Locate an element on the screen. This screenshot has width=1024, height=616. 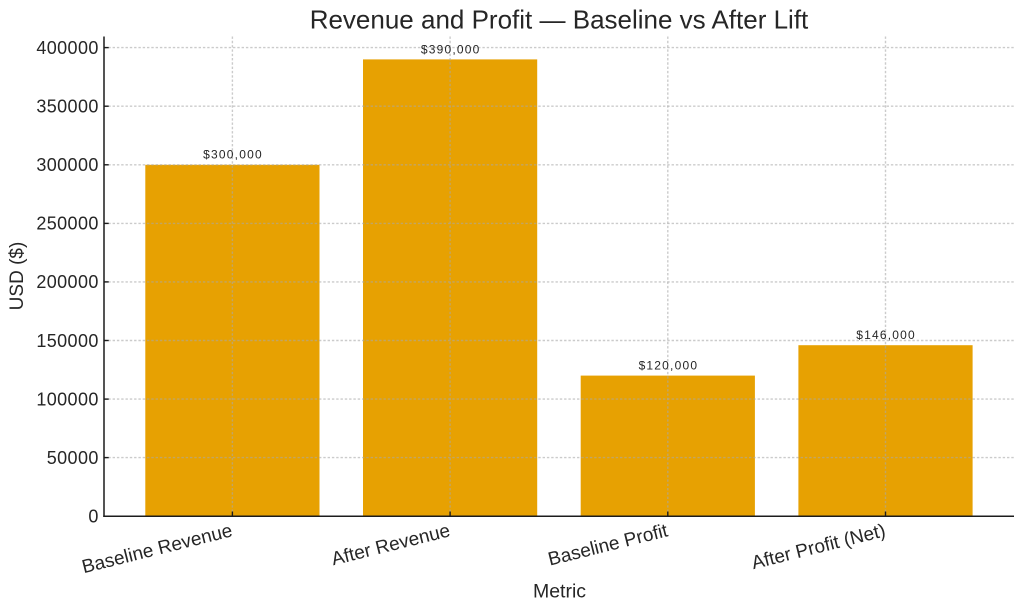
svg-text: 350000 is located at coordinates (67, 107).